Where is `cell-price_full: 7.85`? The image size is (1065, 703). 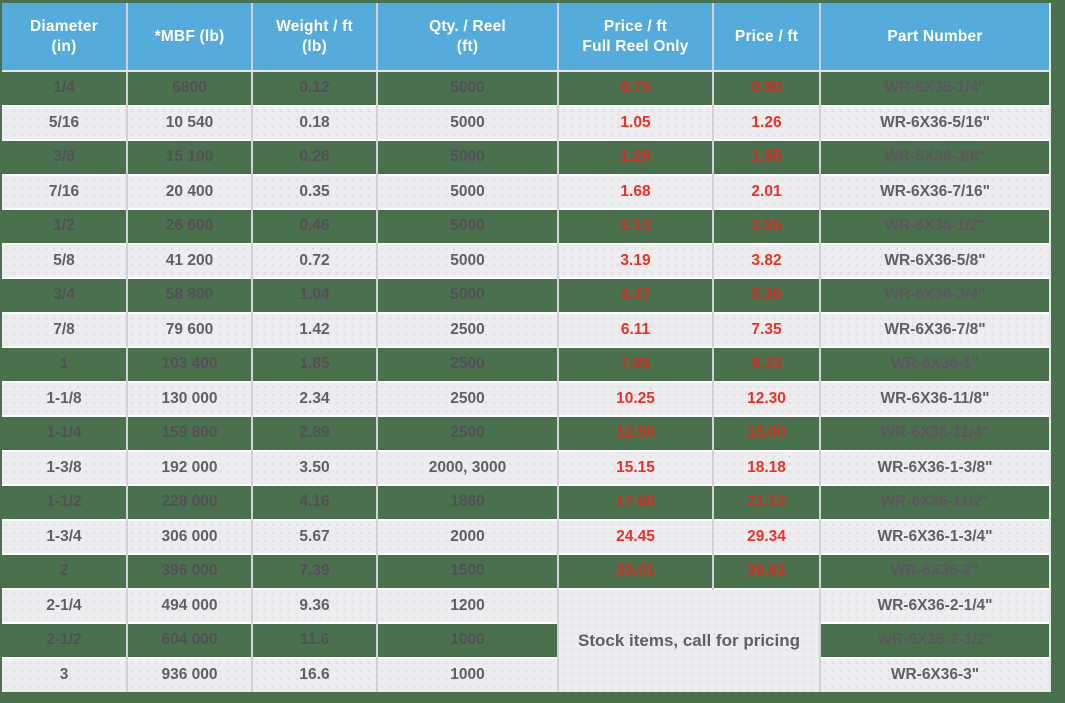
cell-price_full: 7.85 is located at coordinates (636, 364).